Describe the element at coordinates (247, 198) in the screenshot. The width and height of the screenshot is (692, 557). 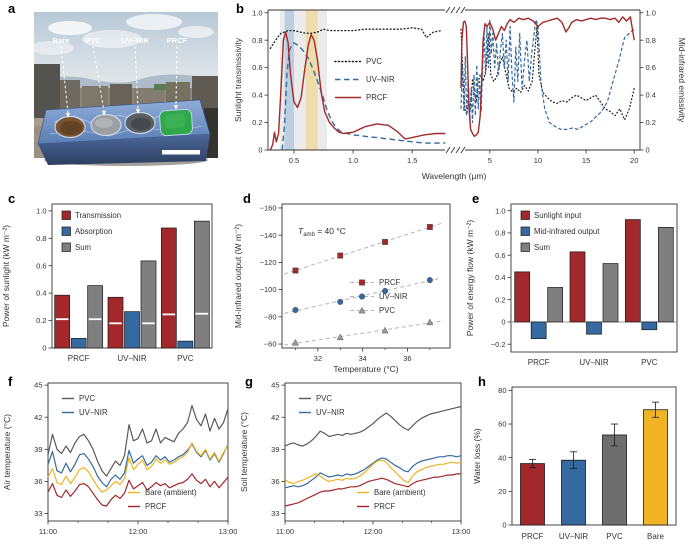
I see `panel-label-d: d` at that location.